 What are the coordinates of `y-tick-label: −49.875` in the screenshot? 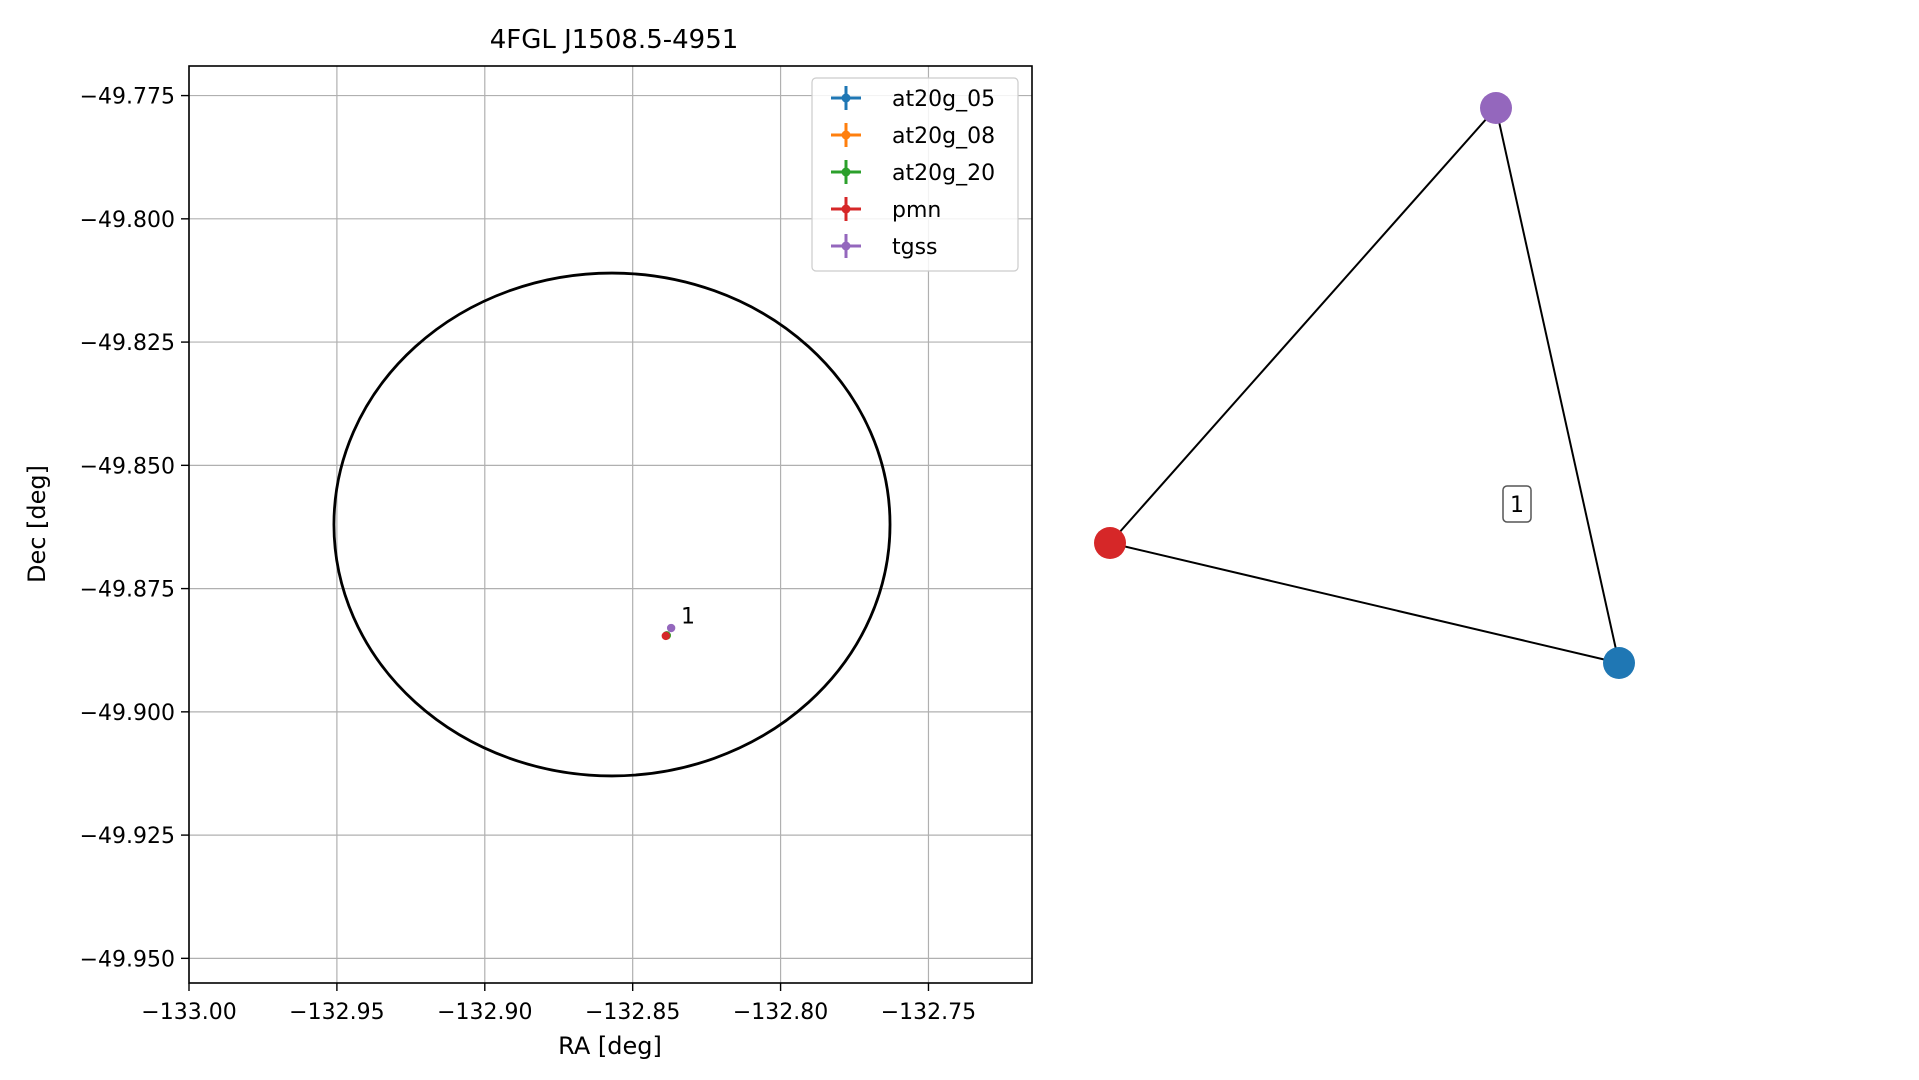 It's located at (127, 590).